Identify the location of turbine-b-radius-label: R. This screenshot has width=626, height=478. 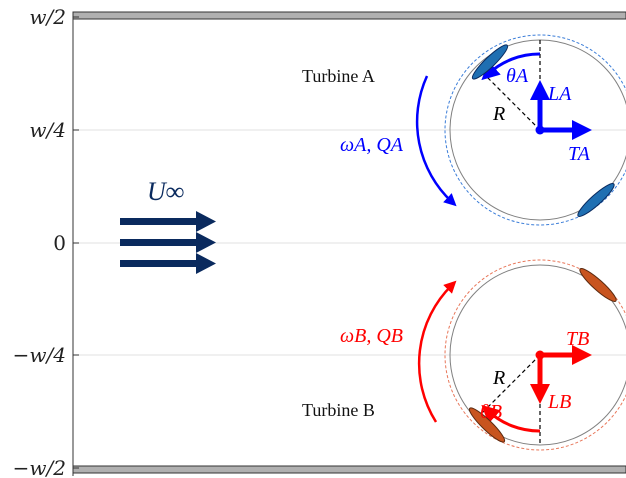
(498, 378).